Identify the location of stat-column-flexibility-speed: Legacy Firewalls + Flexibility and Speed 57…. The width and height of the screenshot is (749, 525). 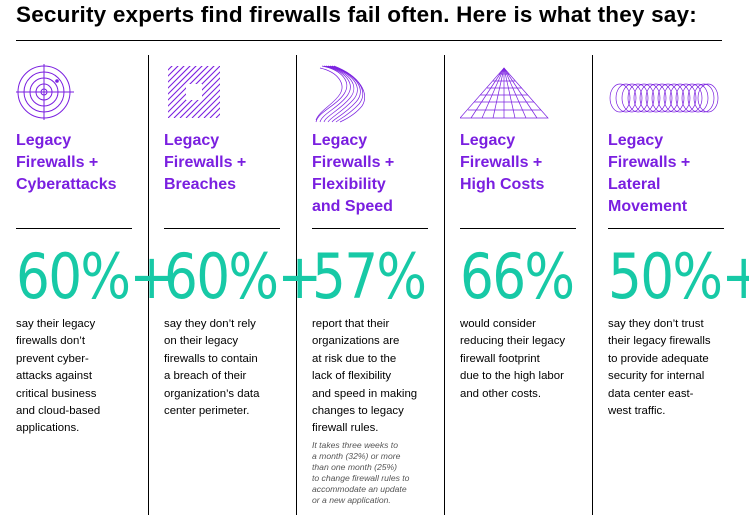
(372, 284).